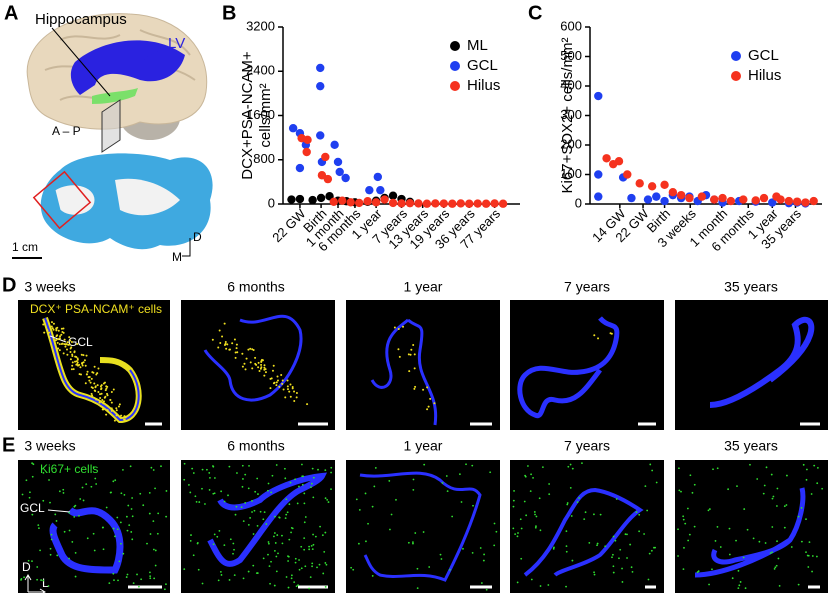 This screenshot has width=837, height=601. I want to click on image-label: Ki67+ cells, so click(69, 469).